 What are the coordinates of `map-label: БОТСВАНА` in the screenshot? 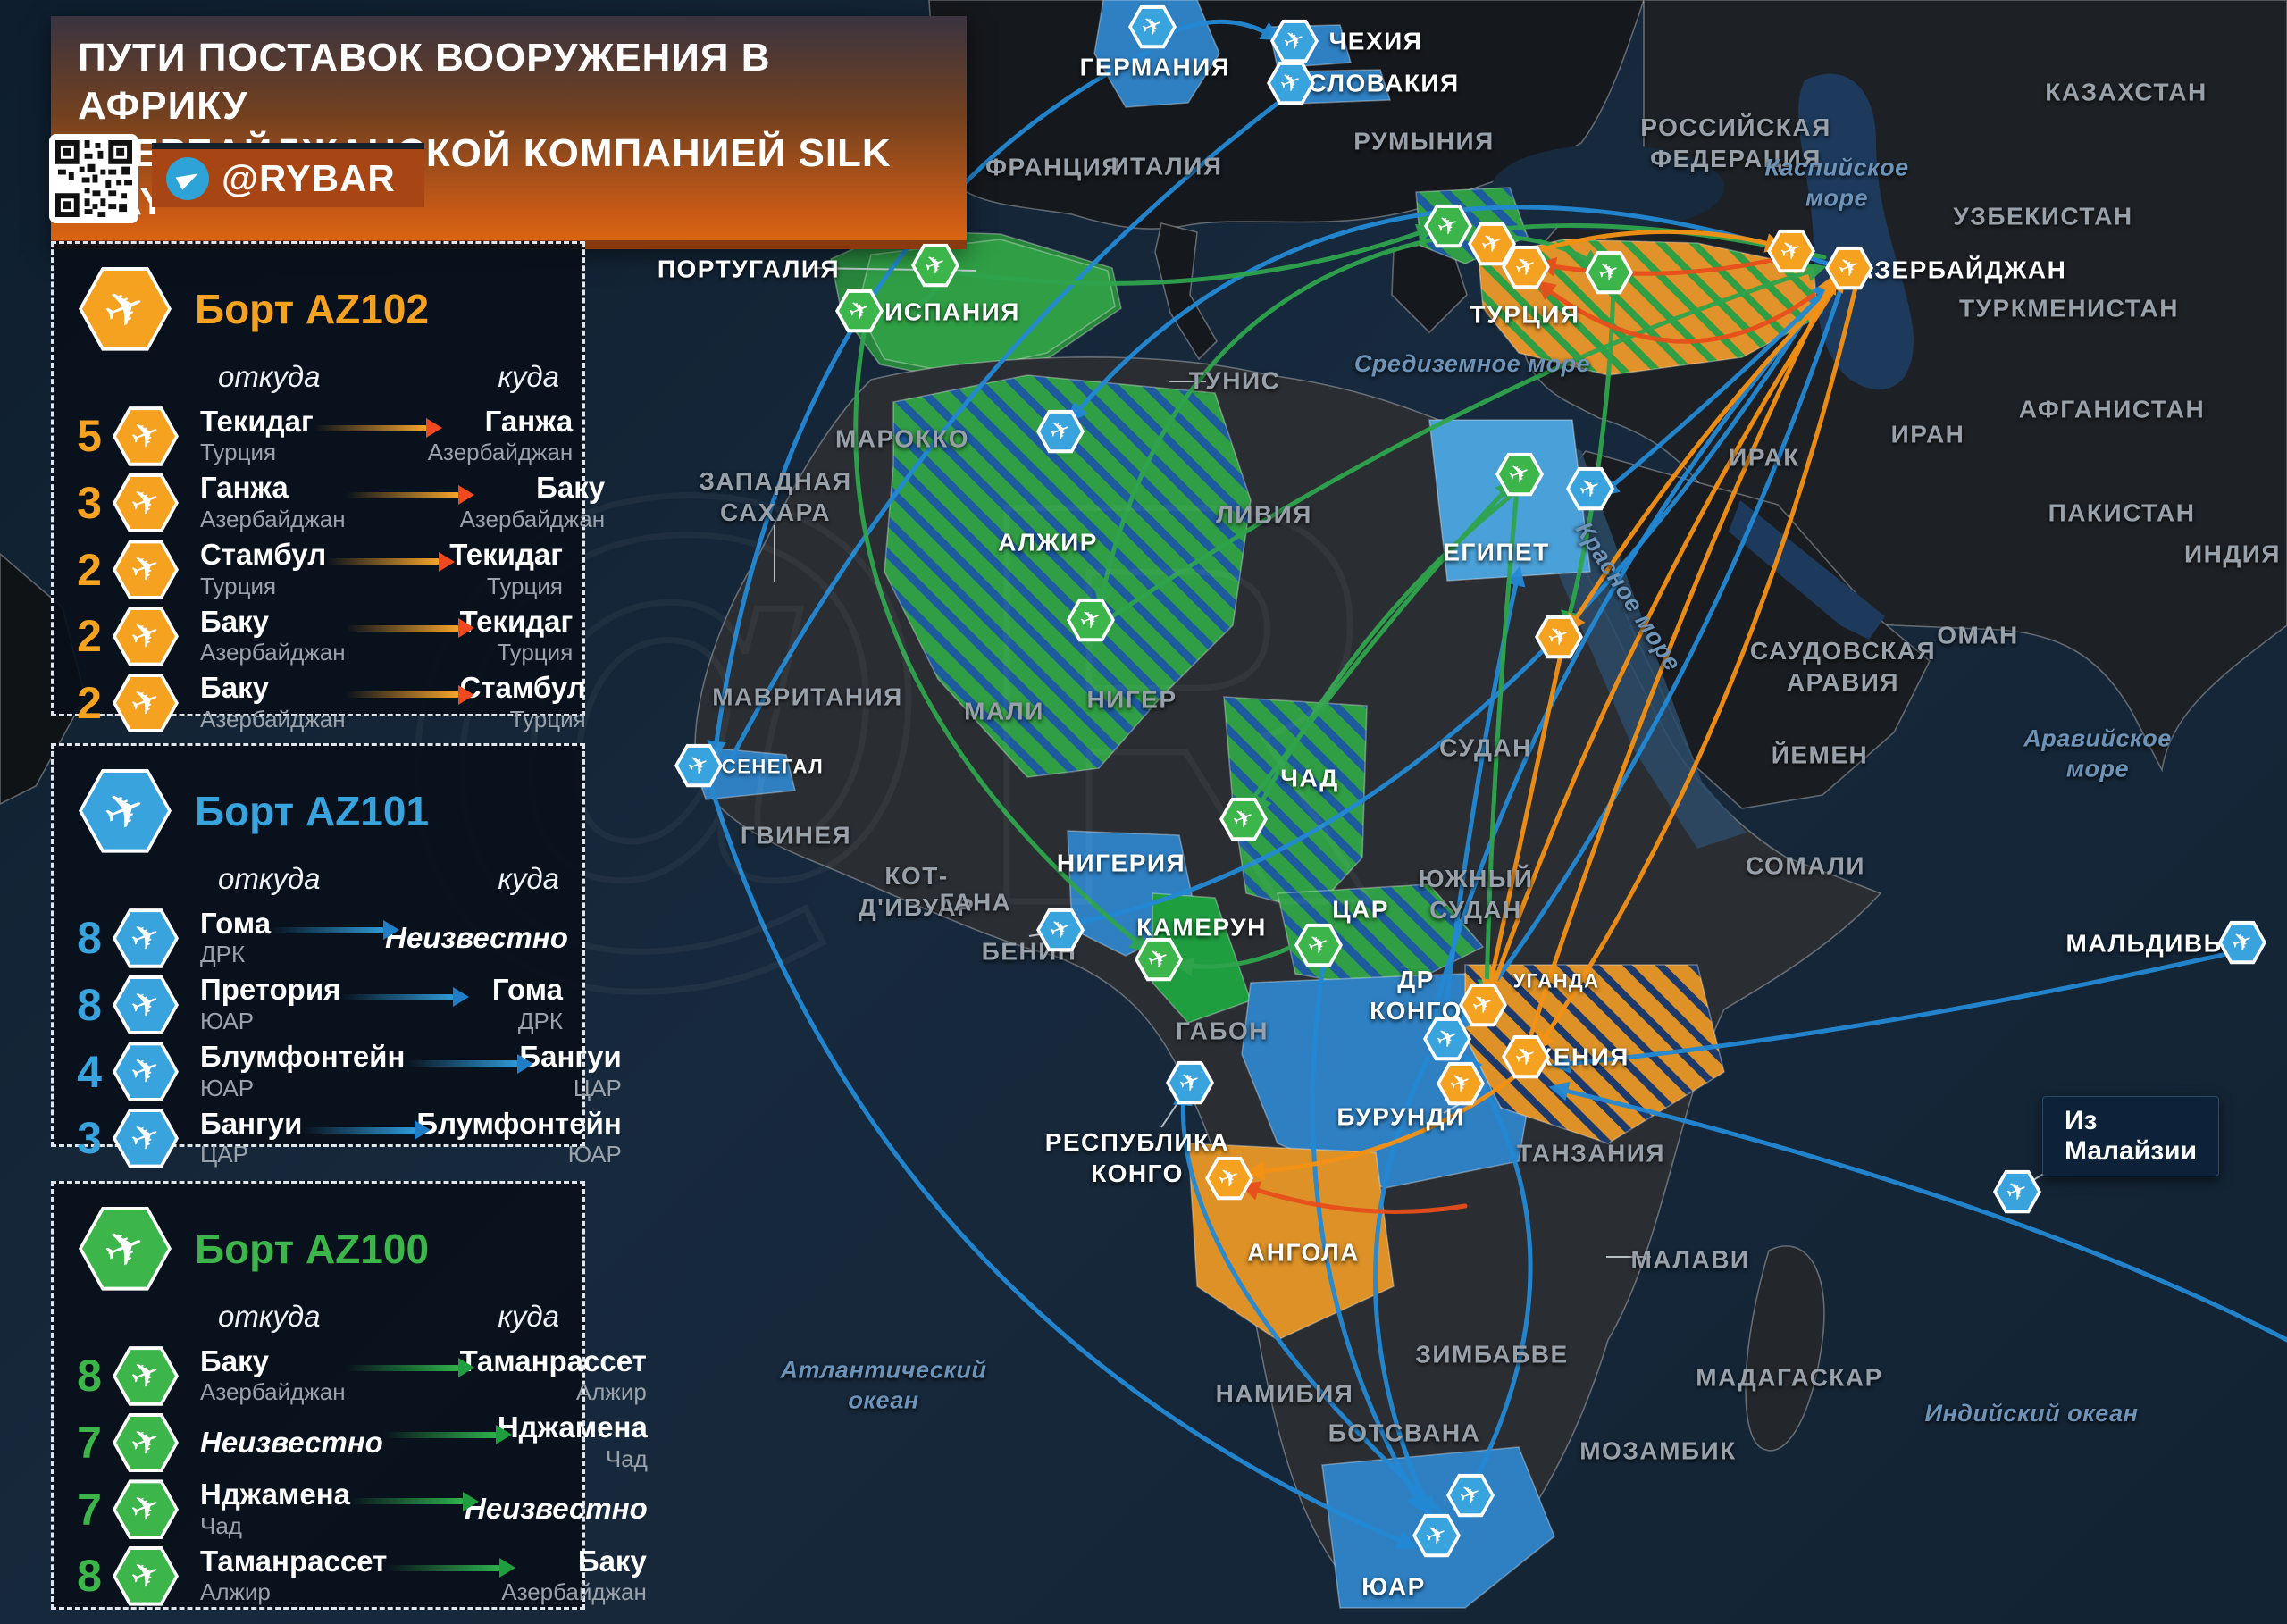 It's located at (1404, 1433).